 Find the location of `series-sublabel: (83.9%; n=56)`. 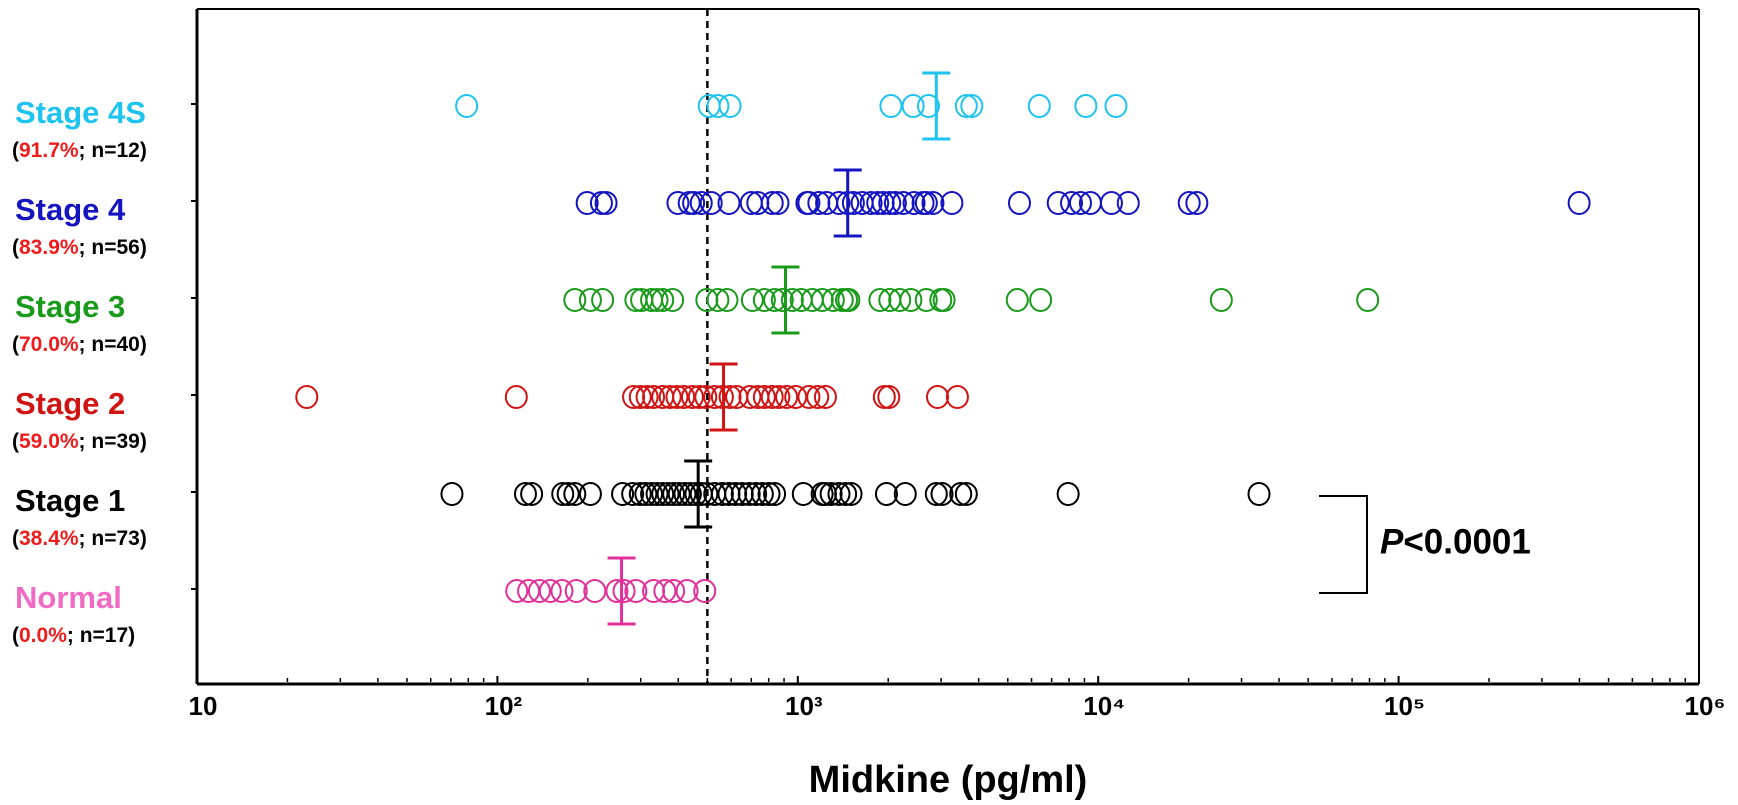

series-sublabel: (83.9%; n=56) is located at coordinates (79, 247).